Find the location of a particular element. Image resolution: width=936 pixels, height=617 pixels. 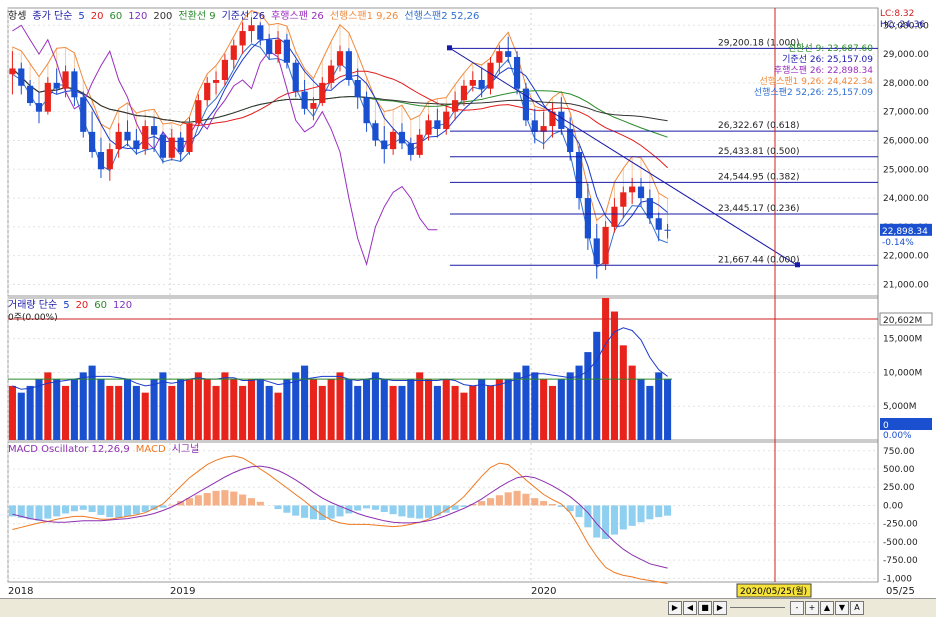

zoom-out-button: - is located at coordinates (797, 608).